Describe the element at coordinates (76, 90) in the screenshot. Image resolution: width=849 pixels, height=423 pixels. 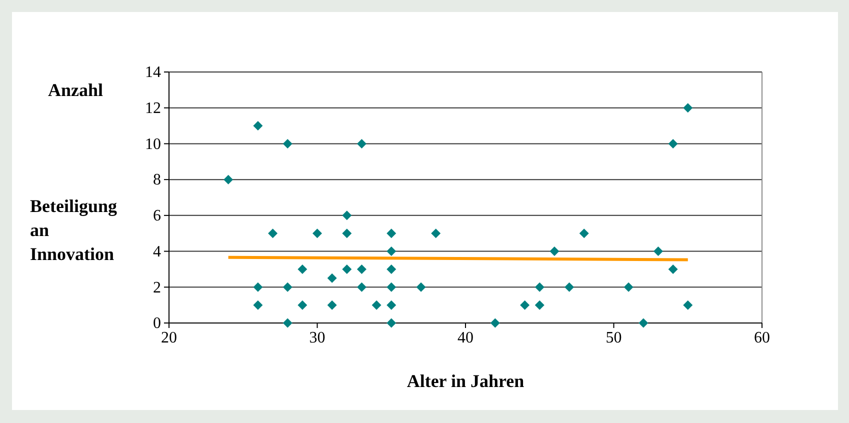
I see `text: Anzahl` at that location.